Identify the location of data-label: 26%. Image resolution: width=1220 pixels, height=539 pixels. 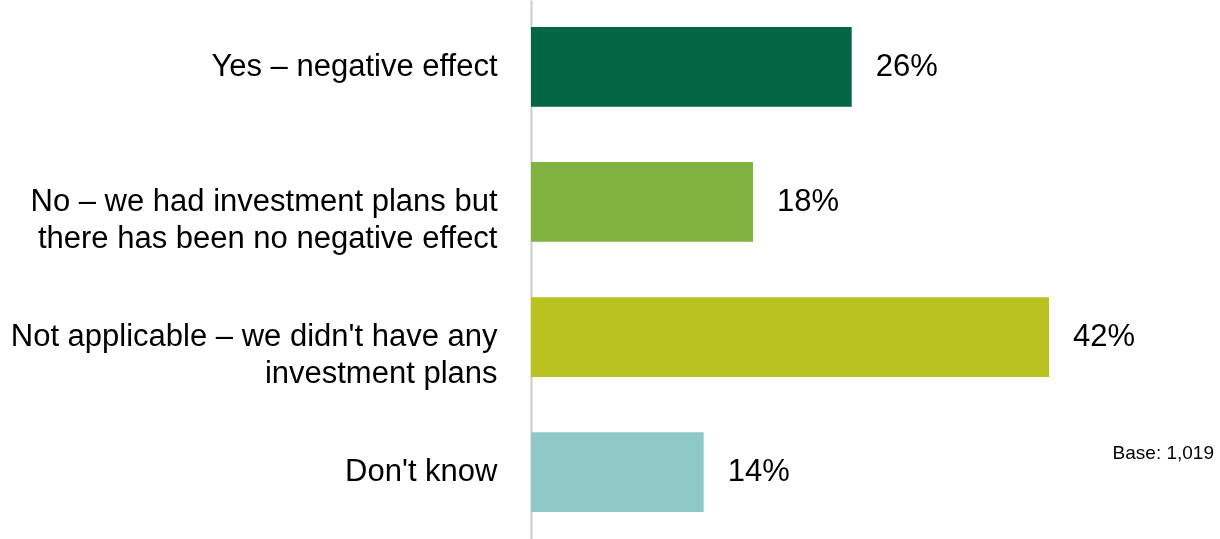
(906, 65).